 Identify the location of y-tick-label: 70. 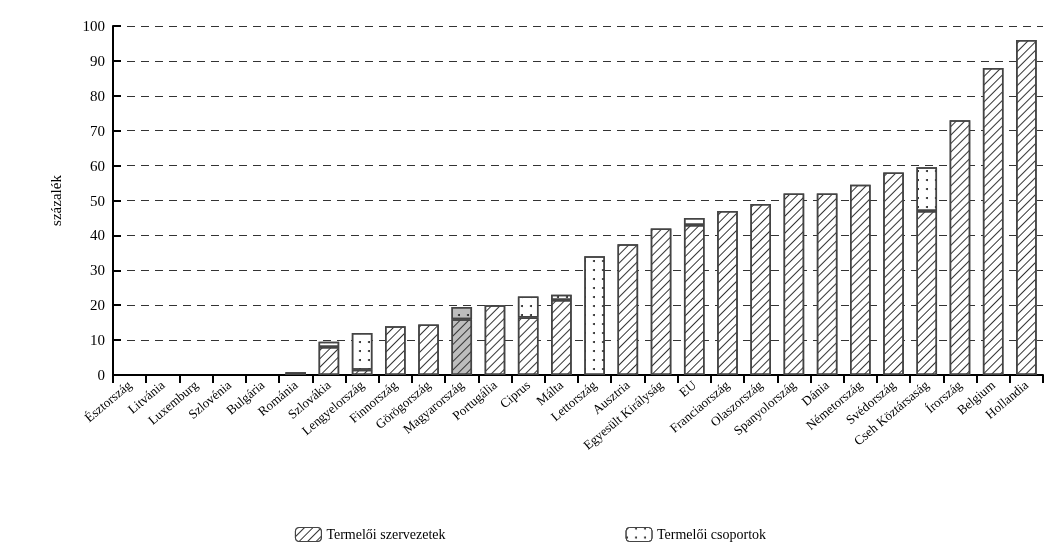
(97, 130).